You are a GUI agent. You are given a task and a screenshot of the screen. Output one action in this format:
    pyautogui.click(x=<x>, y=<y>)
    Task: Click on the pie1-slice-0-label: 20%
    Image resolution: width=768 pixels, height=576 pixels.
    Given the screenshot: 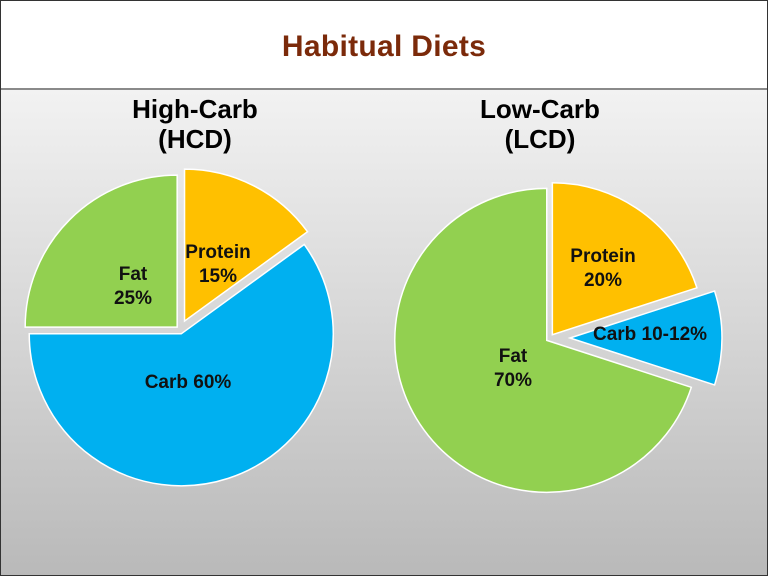 What is the action you would take?
    pyautogui.click(x=603, y=280)
    